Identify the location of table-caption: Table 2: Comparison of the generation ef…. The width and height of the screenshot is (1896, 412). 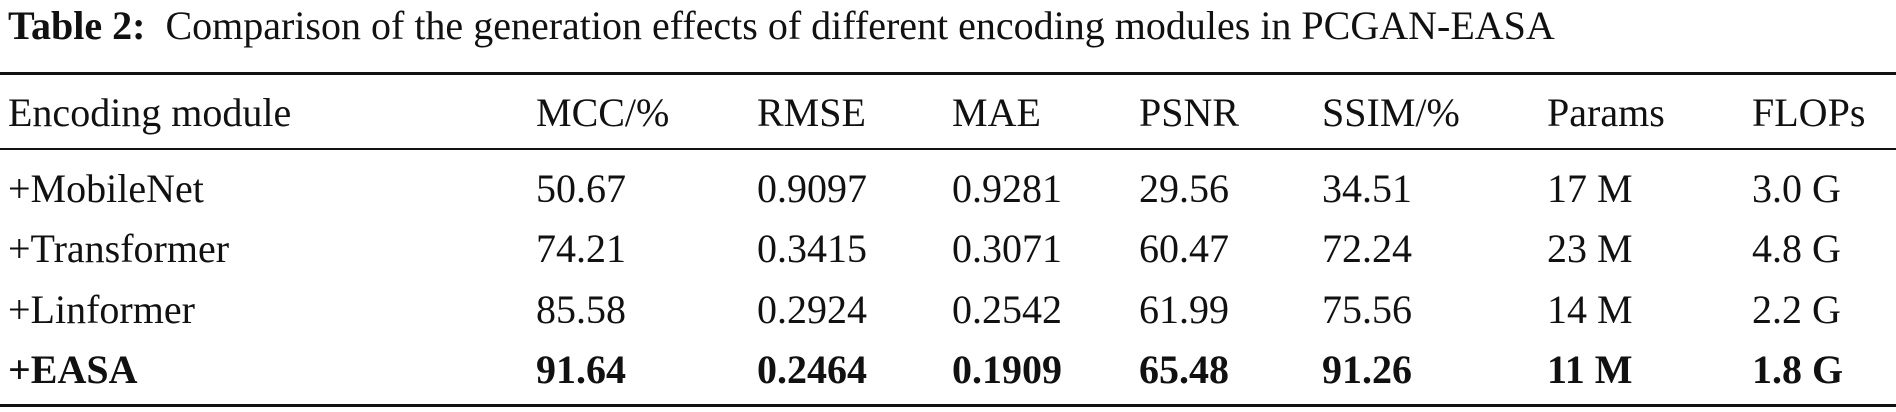
(781, 26).